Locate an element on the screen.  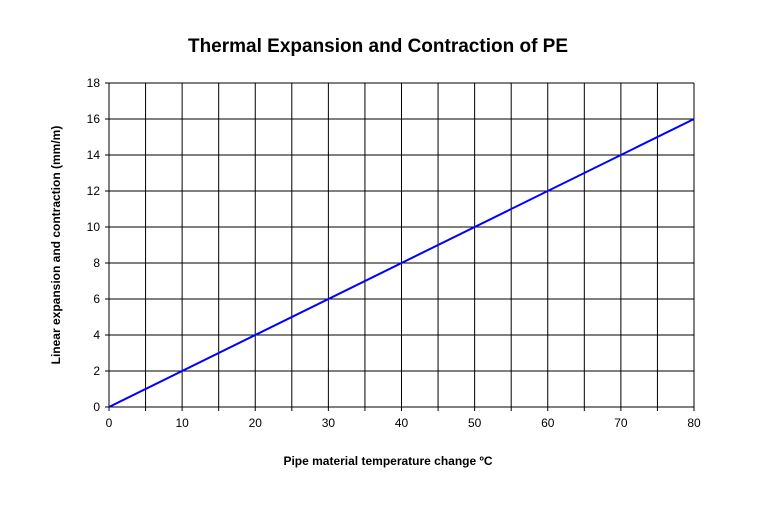
y-tick-label: 6 is located at coordinates (96, 299).